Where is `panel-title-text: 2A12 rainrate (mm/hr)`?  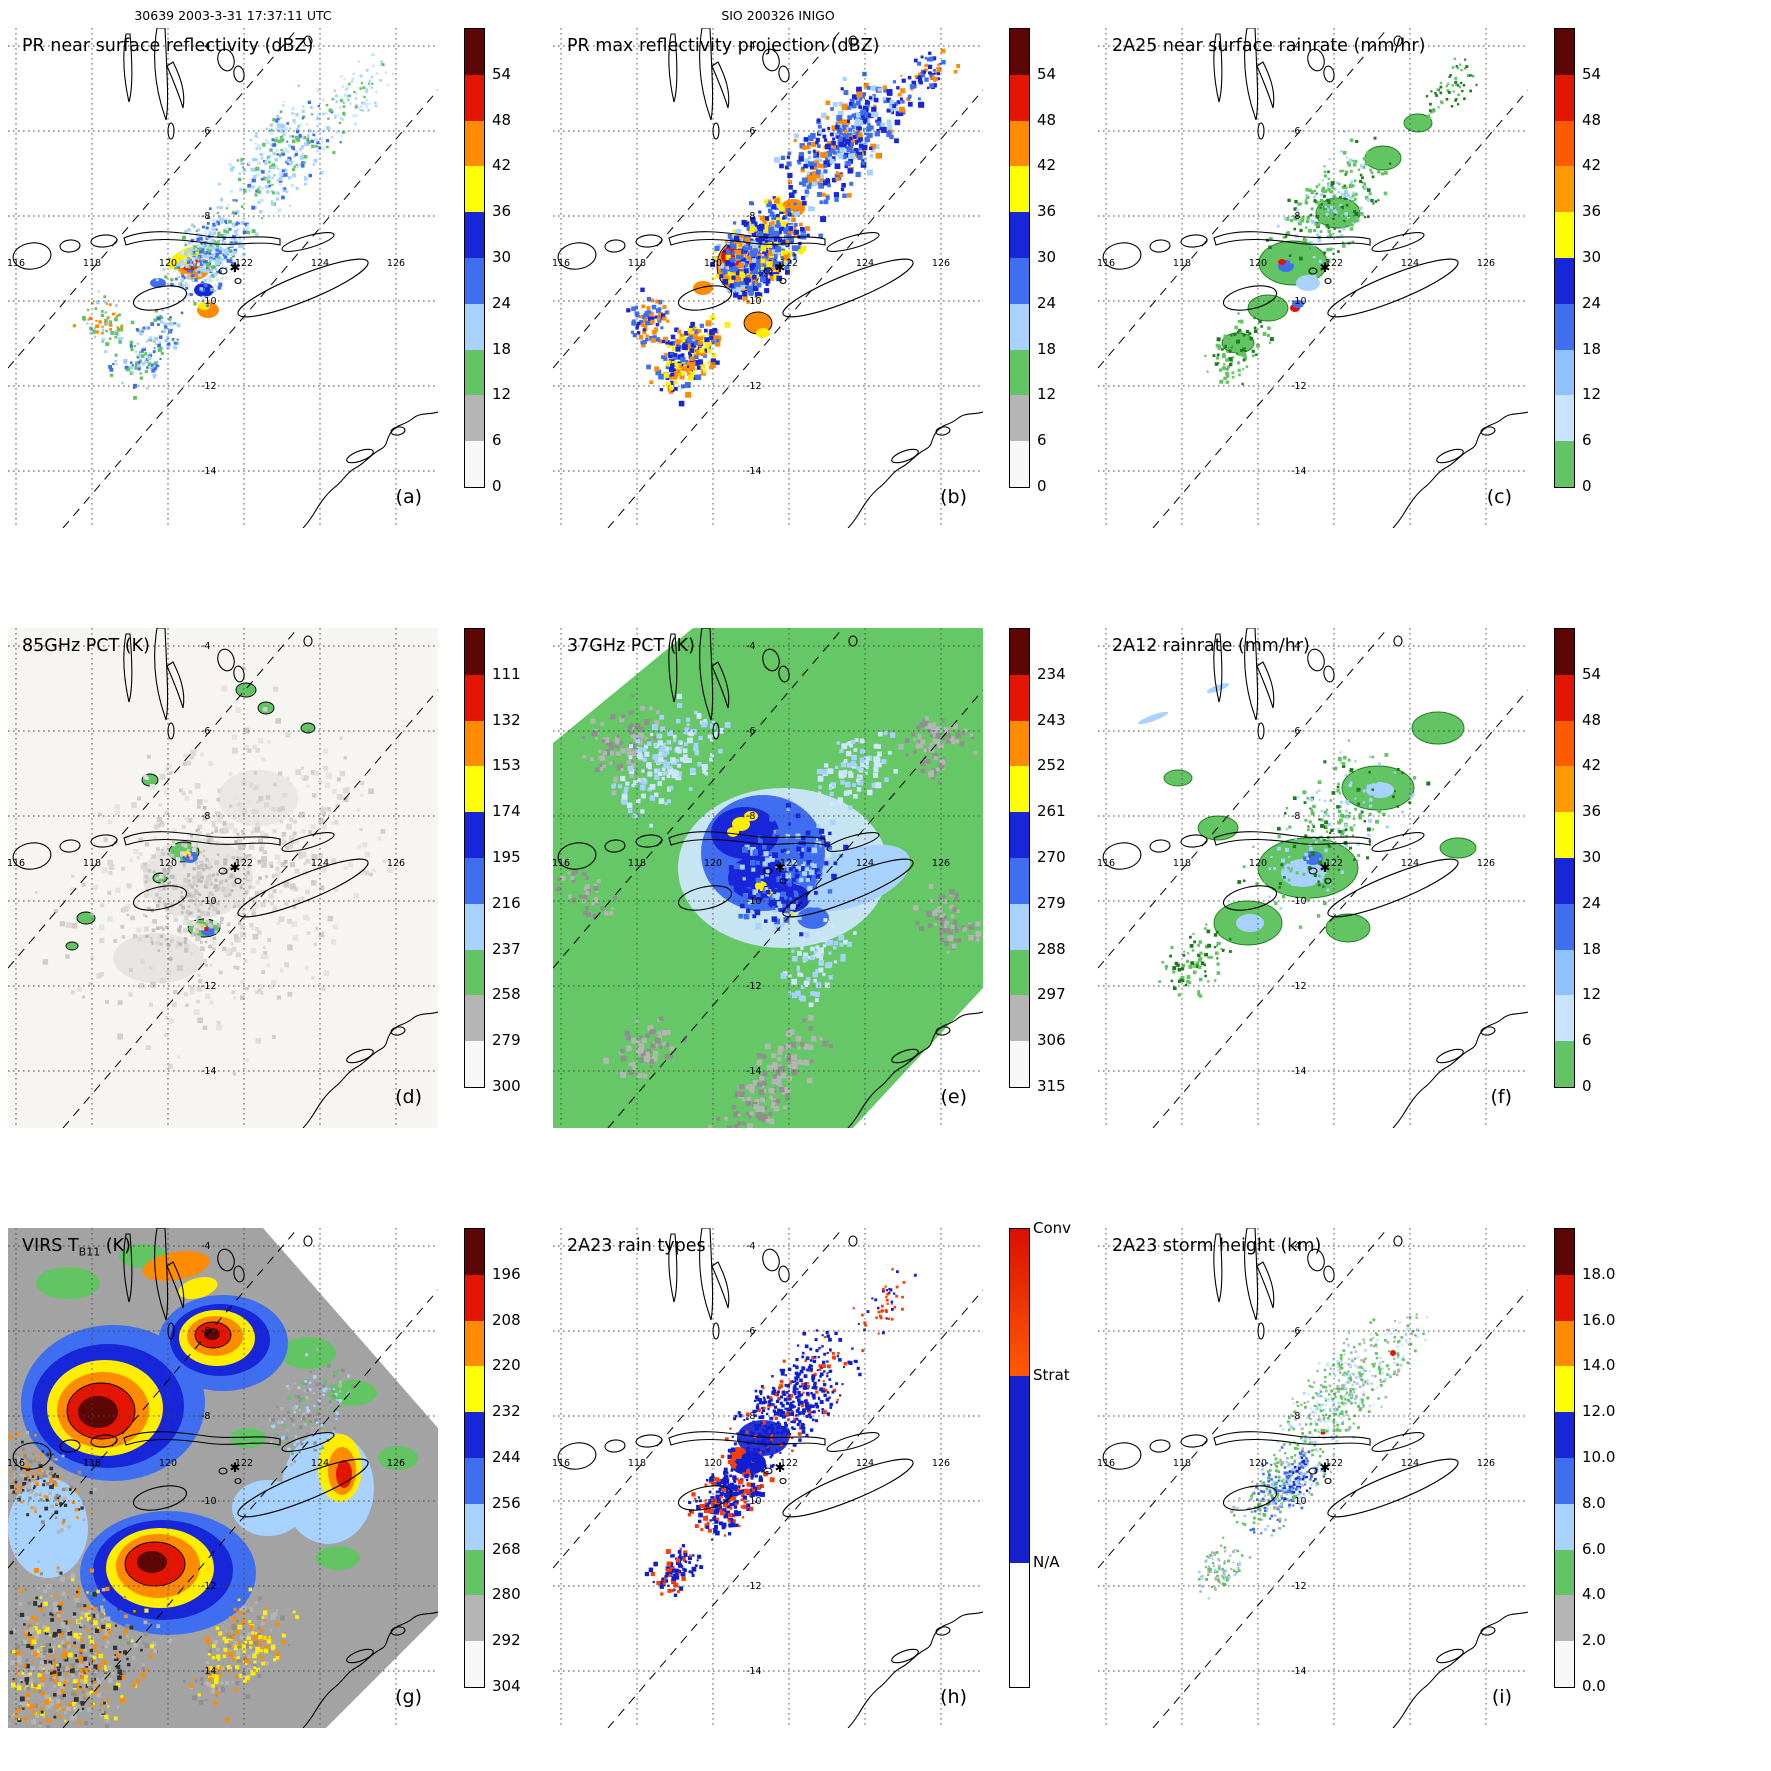
panel-title-text: 2A12 rainrate (mm/hr) is located at coordinates (1211, 646).